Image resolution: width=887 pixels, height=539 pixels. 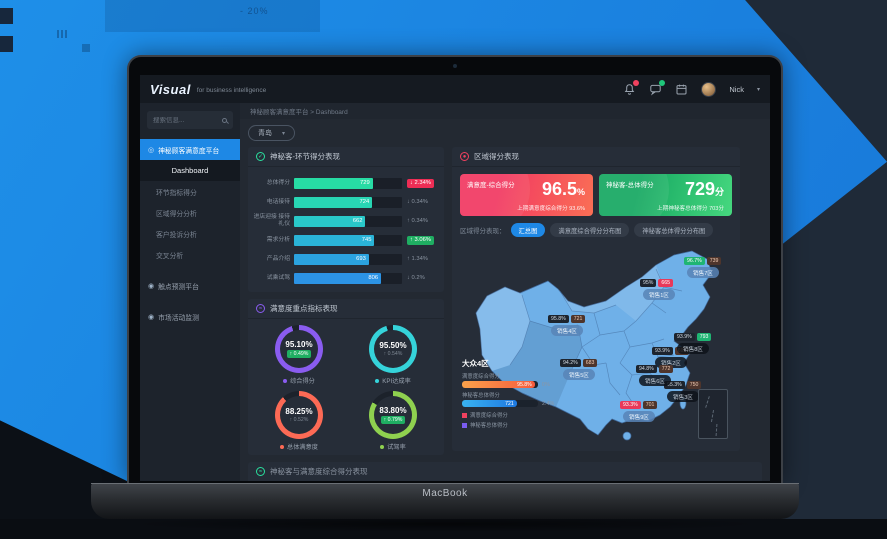 What do you see at coordinates (758, 89) in the screenshot?
I see `user-caret-icon: ▾` at bounding box center [758, 89].